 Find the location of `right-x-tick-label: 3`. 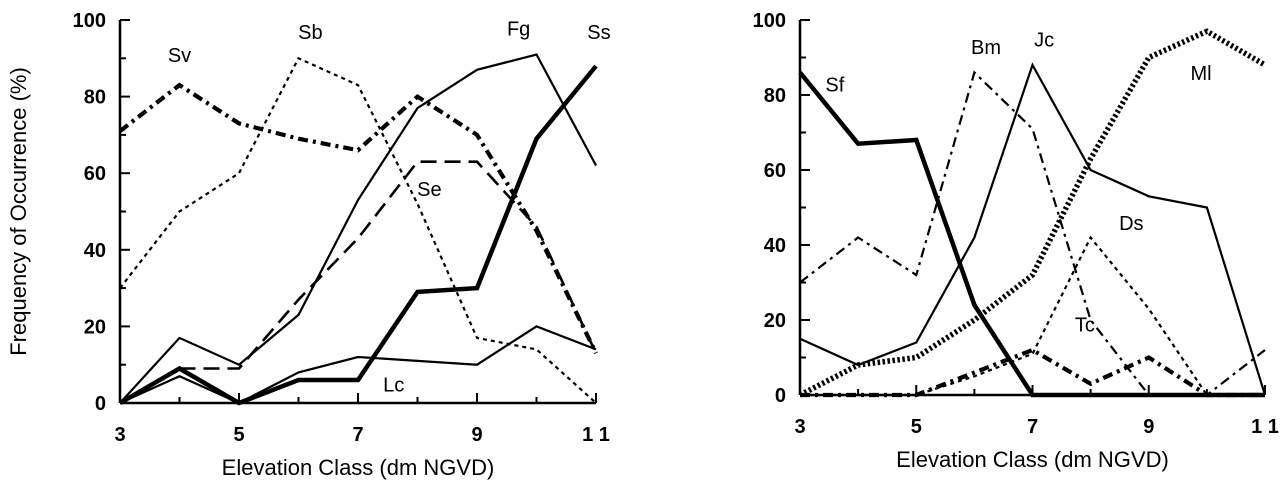

right-x-tick-label: 3 is located at coordinates (799, 427).